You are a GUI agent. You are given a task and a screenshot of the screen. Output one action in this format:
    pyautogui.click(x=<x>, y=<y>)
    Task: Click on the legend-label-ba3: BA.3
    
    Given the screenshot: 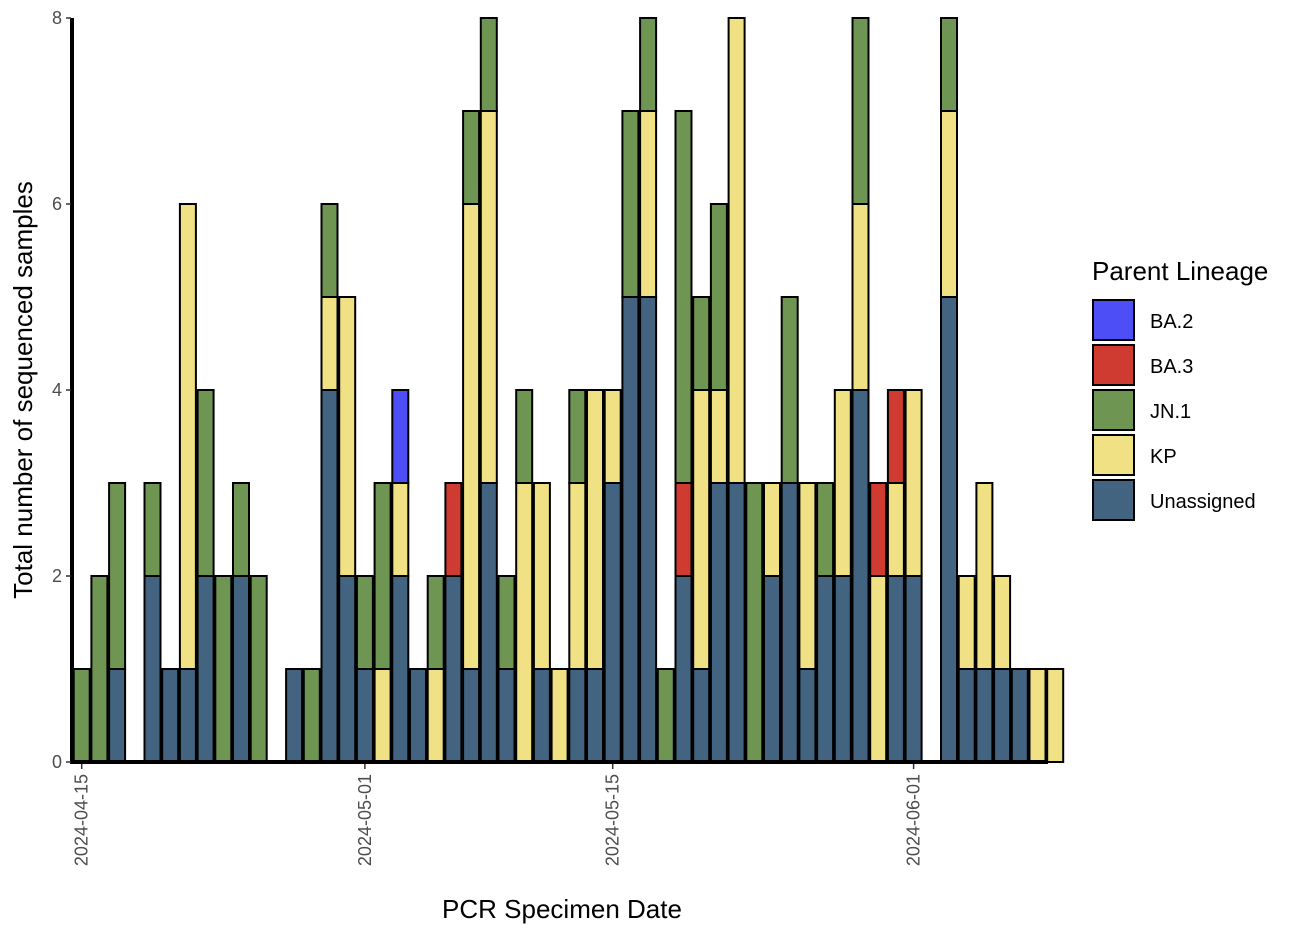 What is the action you would take?
    pyautogui.click(x=1171, y=367)
    